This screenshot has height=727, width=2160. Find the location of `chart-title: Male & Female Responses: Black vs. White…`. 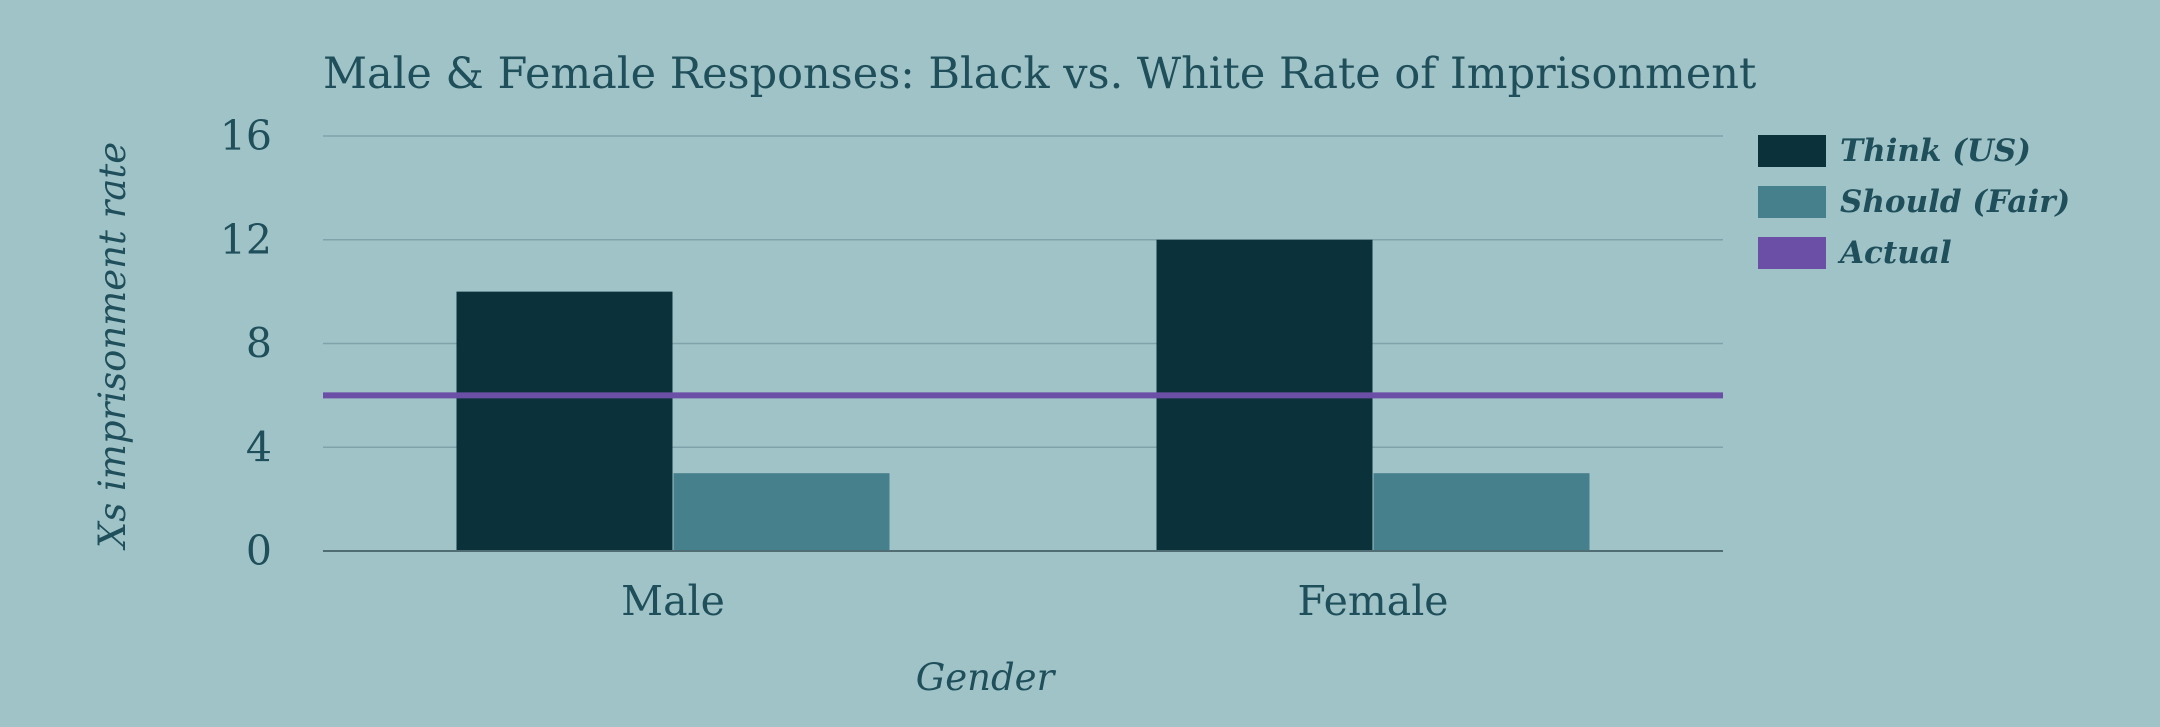

chart-title: Male & Female Responses: Black vs. White… is located at coordinates (1039, 74).